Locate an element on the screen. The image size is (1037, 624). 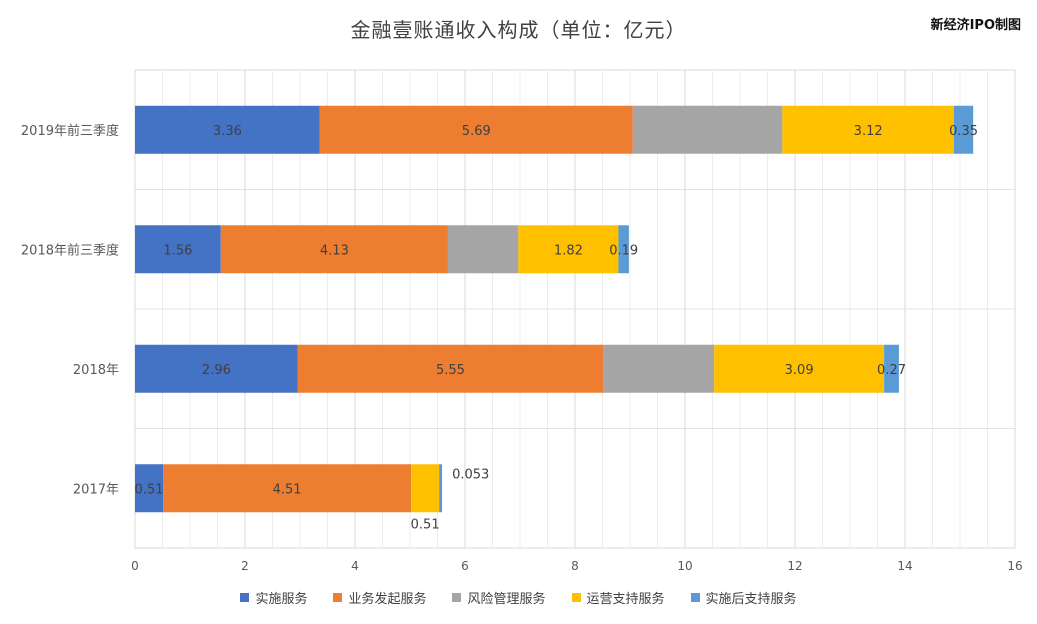
legend-label: 风险管理服务 is located at coordinates (506, 599).